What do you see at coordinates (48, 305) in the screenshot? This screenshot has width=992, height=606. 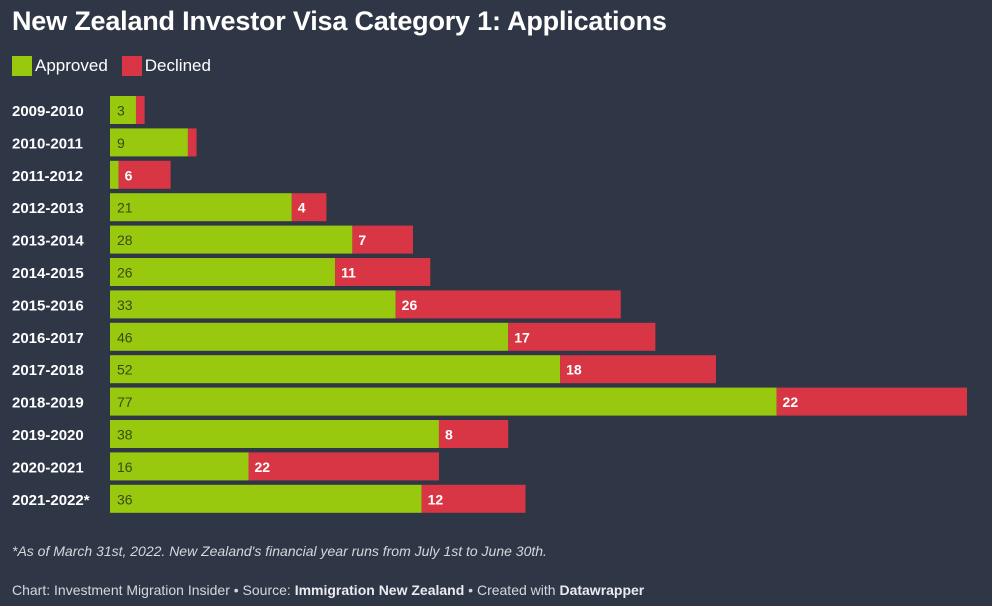 I see `category-label: 2015-2016` at bounding box center [48, 305].